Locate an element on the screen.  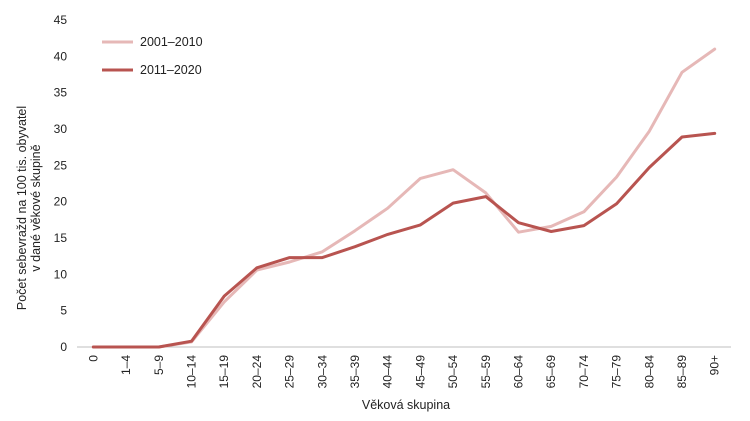
y-axis-title-line-1: Počet sebevražd na 100 tis. obyvatel is located at coordinates (22, 208).